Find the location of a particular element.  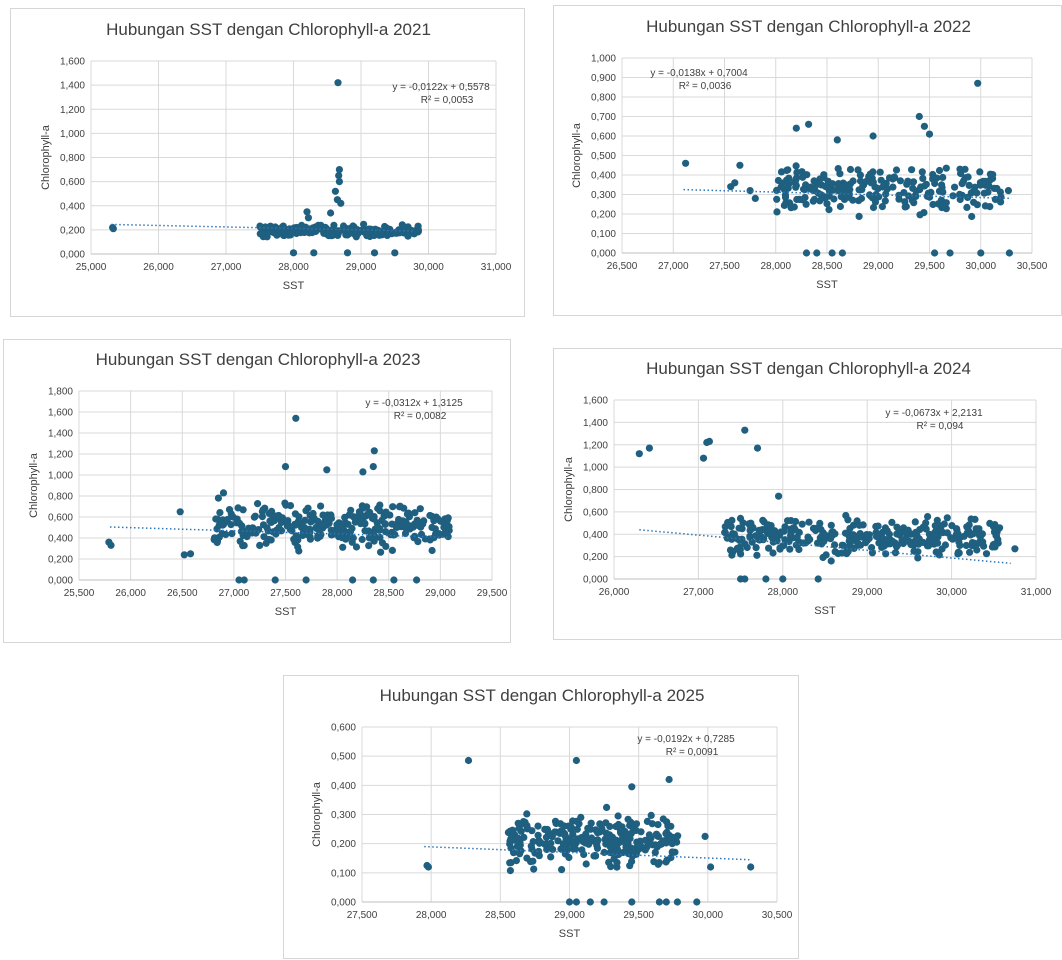

y-tick-label: 0,900 is located at coordinates (603, 78).